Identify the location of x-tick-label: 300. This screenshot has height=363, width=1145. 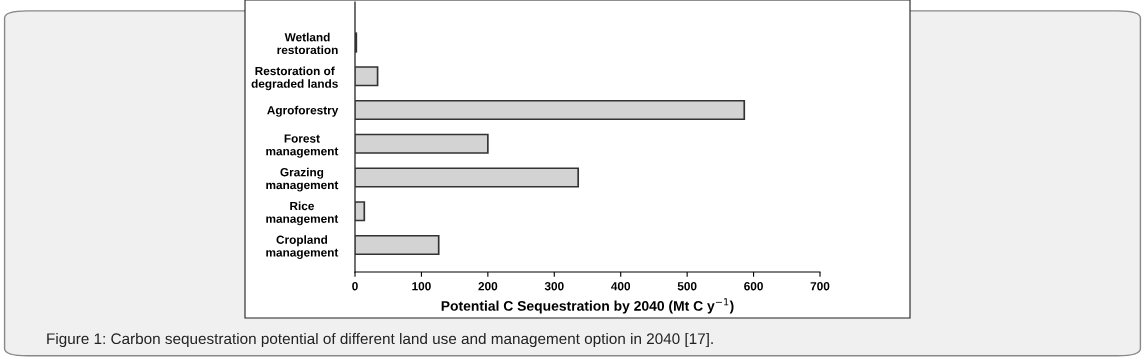
(554, 286).